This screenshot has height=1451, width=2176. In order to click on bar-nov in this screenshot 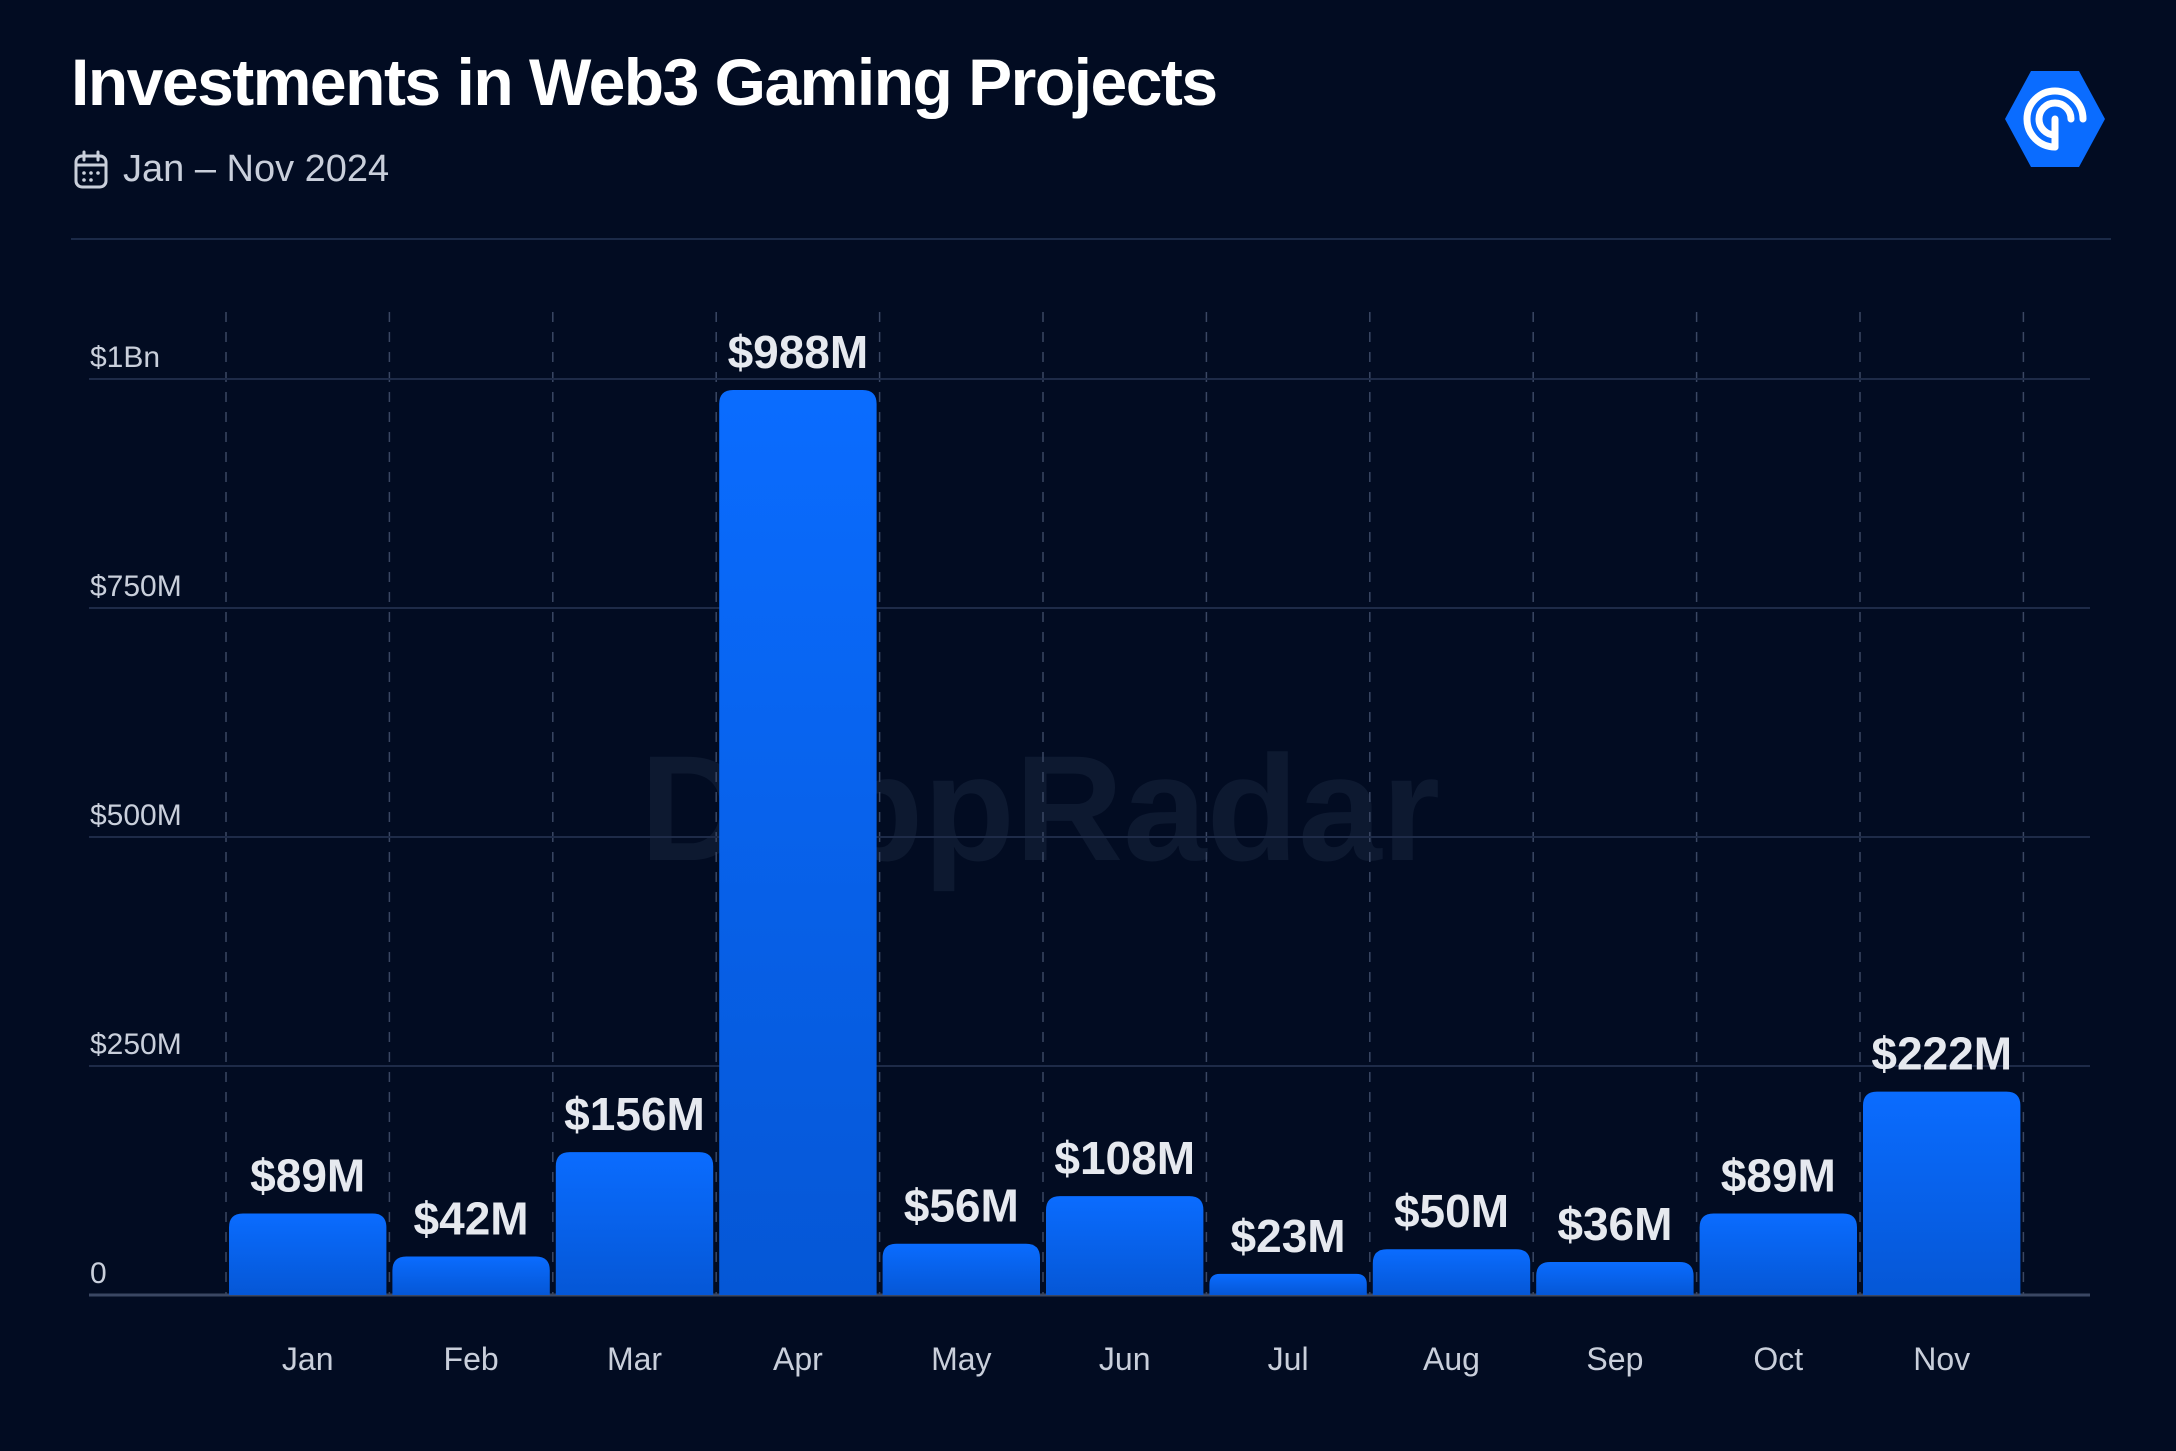, I will do `click(1942, 1193)`.